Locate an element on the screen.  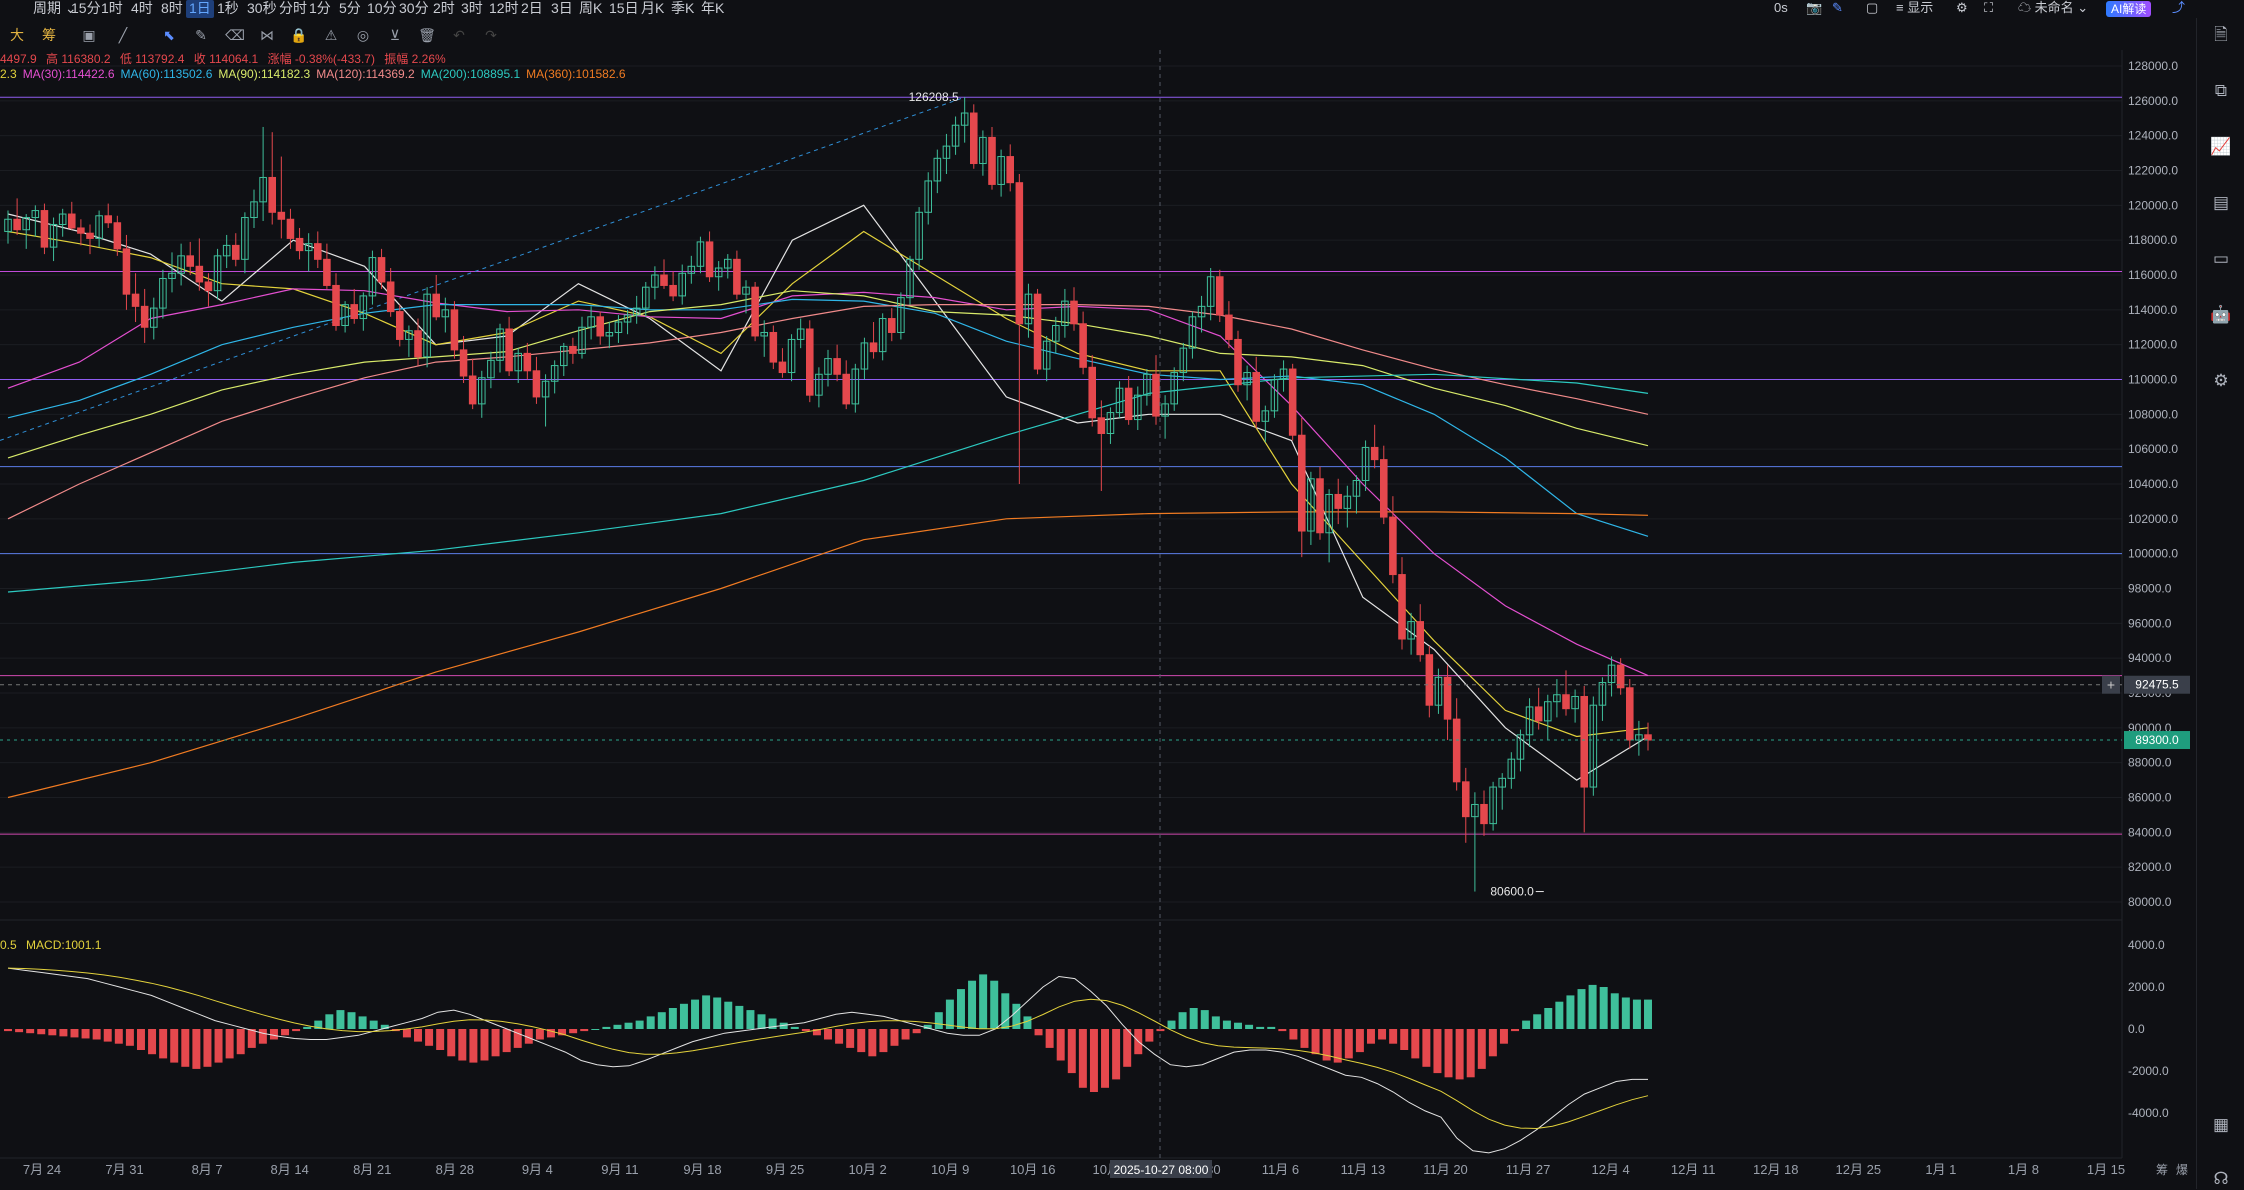
display-settings: ≡ 显示 is located at coordinates (1914, 9).